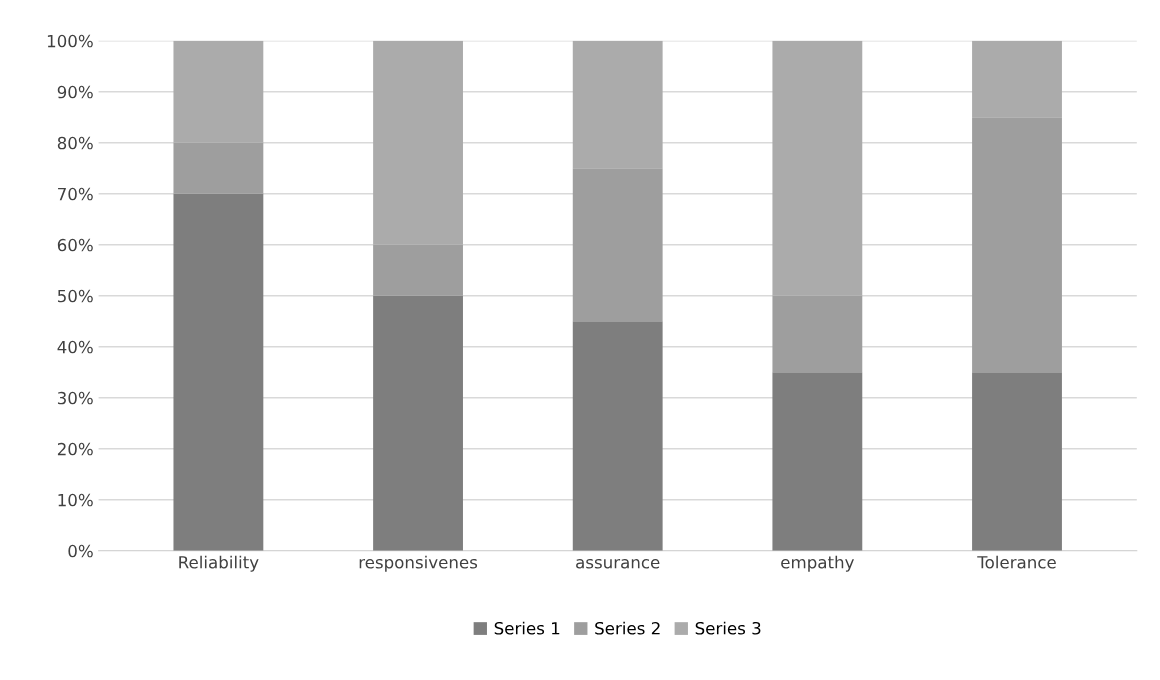 The height and width of the screenshot is (680, 1160). I want to click on y-tick-label: 100%, so click(70, 41).